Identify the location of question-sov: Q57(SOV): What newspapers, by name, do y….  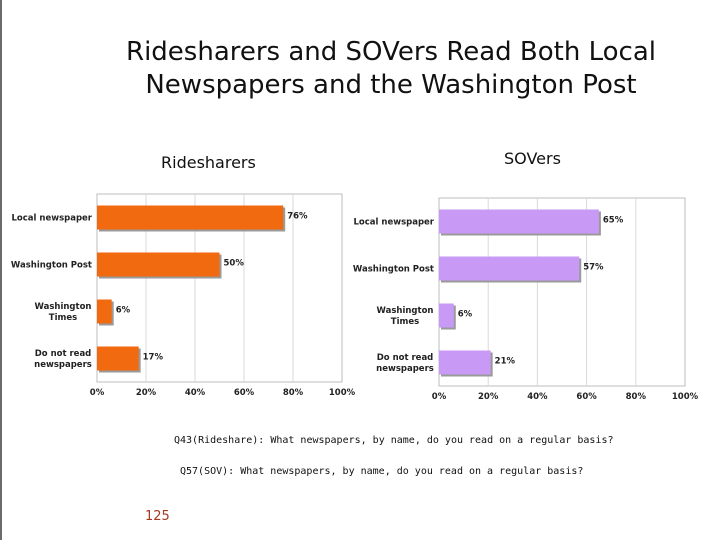
(382, 471).